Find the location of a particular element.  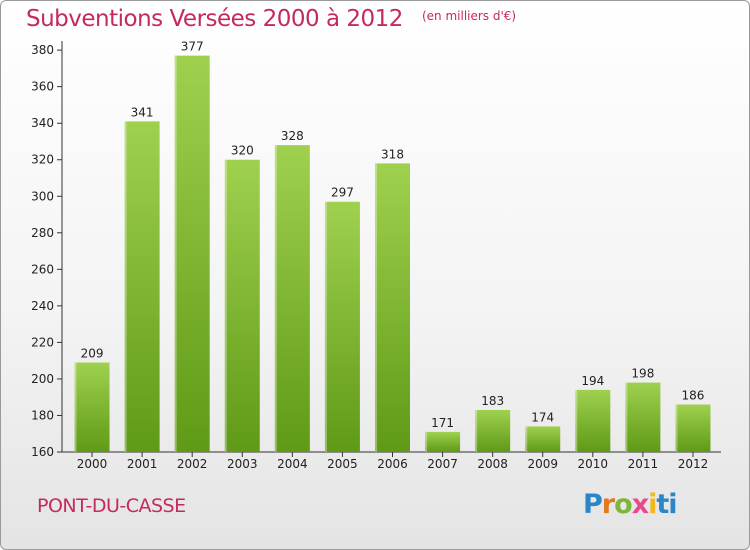

bar-value-label: 198 is located at coordinates (642, 374).